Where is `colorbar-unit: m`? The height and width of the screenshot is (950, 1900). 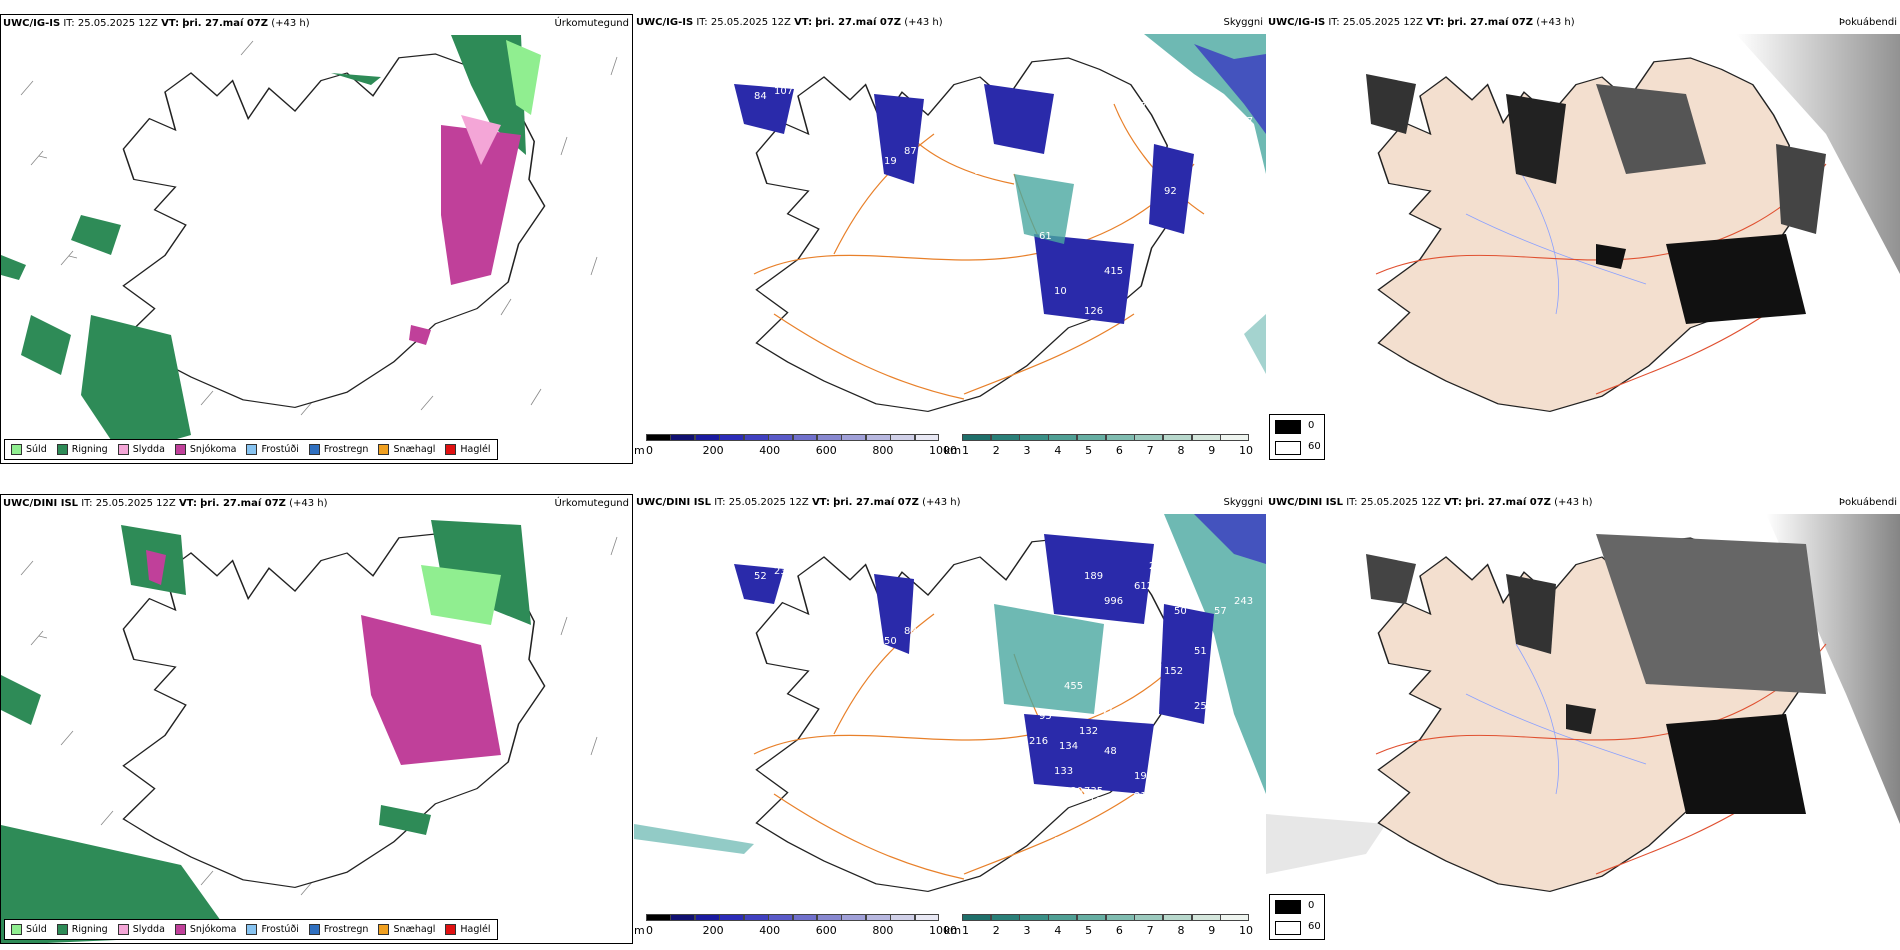
colorbar-unit: m is located at coordinates (639, 450).